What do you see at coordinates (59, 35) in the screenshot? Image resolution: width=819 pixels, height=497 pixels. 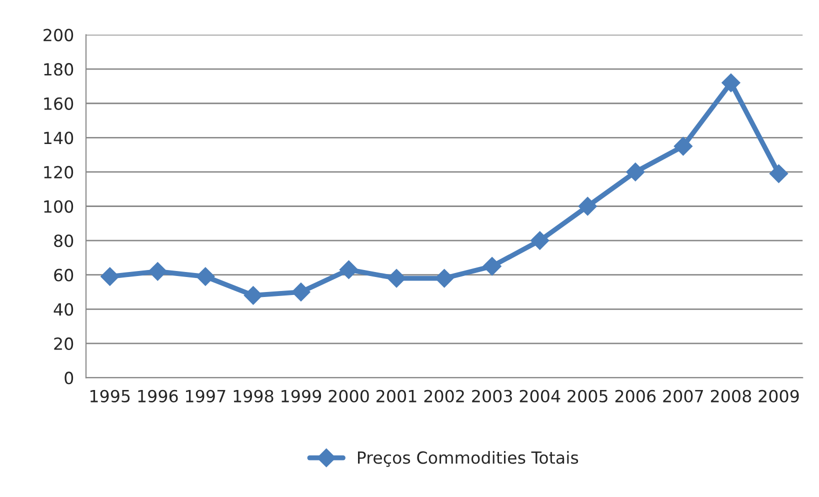 I see `y-tick-label: 200` at bounding box center [59, 35].